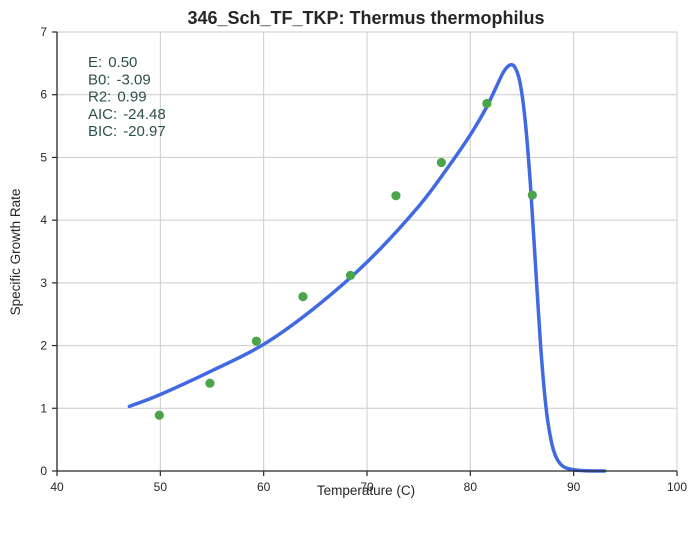 Image resolution: width=698 pixels, height=534 pixels. Describe the element at coordinates (365, 18) in the screenshot. I see `chart-title: 346_Sch_TF_TKP: Thermus thermophilus` at that location.